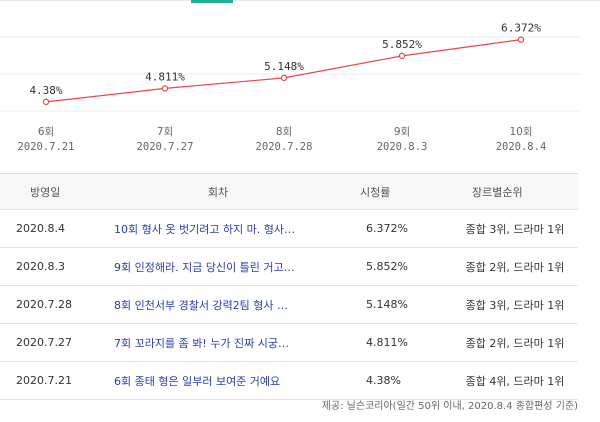 The height and width of the screenshot is (422, 600). I want to click on header-air-date: 방영일, so click(45, 192).